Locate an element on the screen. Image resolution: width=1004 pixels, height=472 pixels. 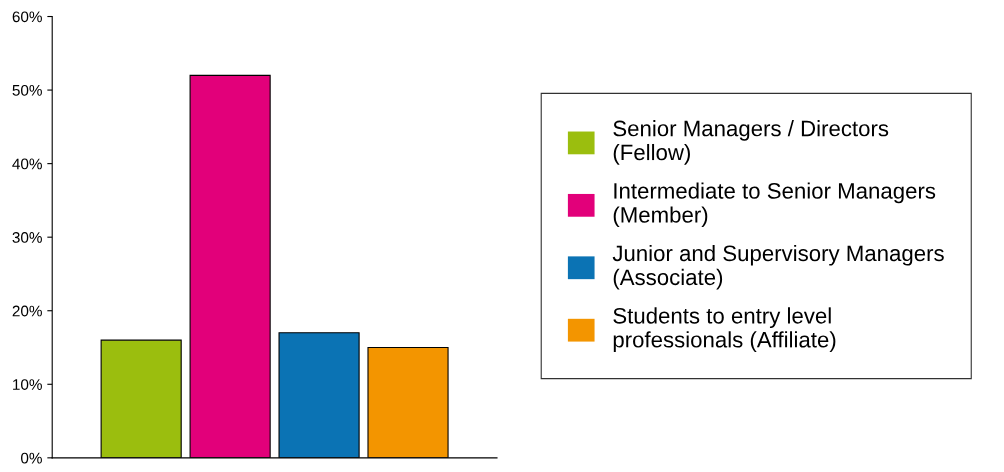
y-tick-label: 0% is located at coordinates (31, 458).